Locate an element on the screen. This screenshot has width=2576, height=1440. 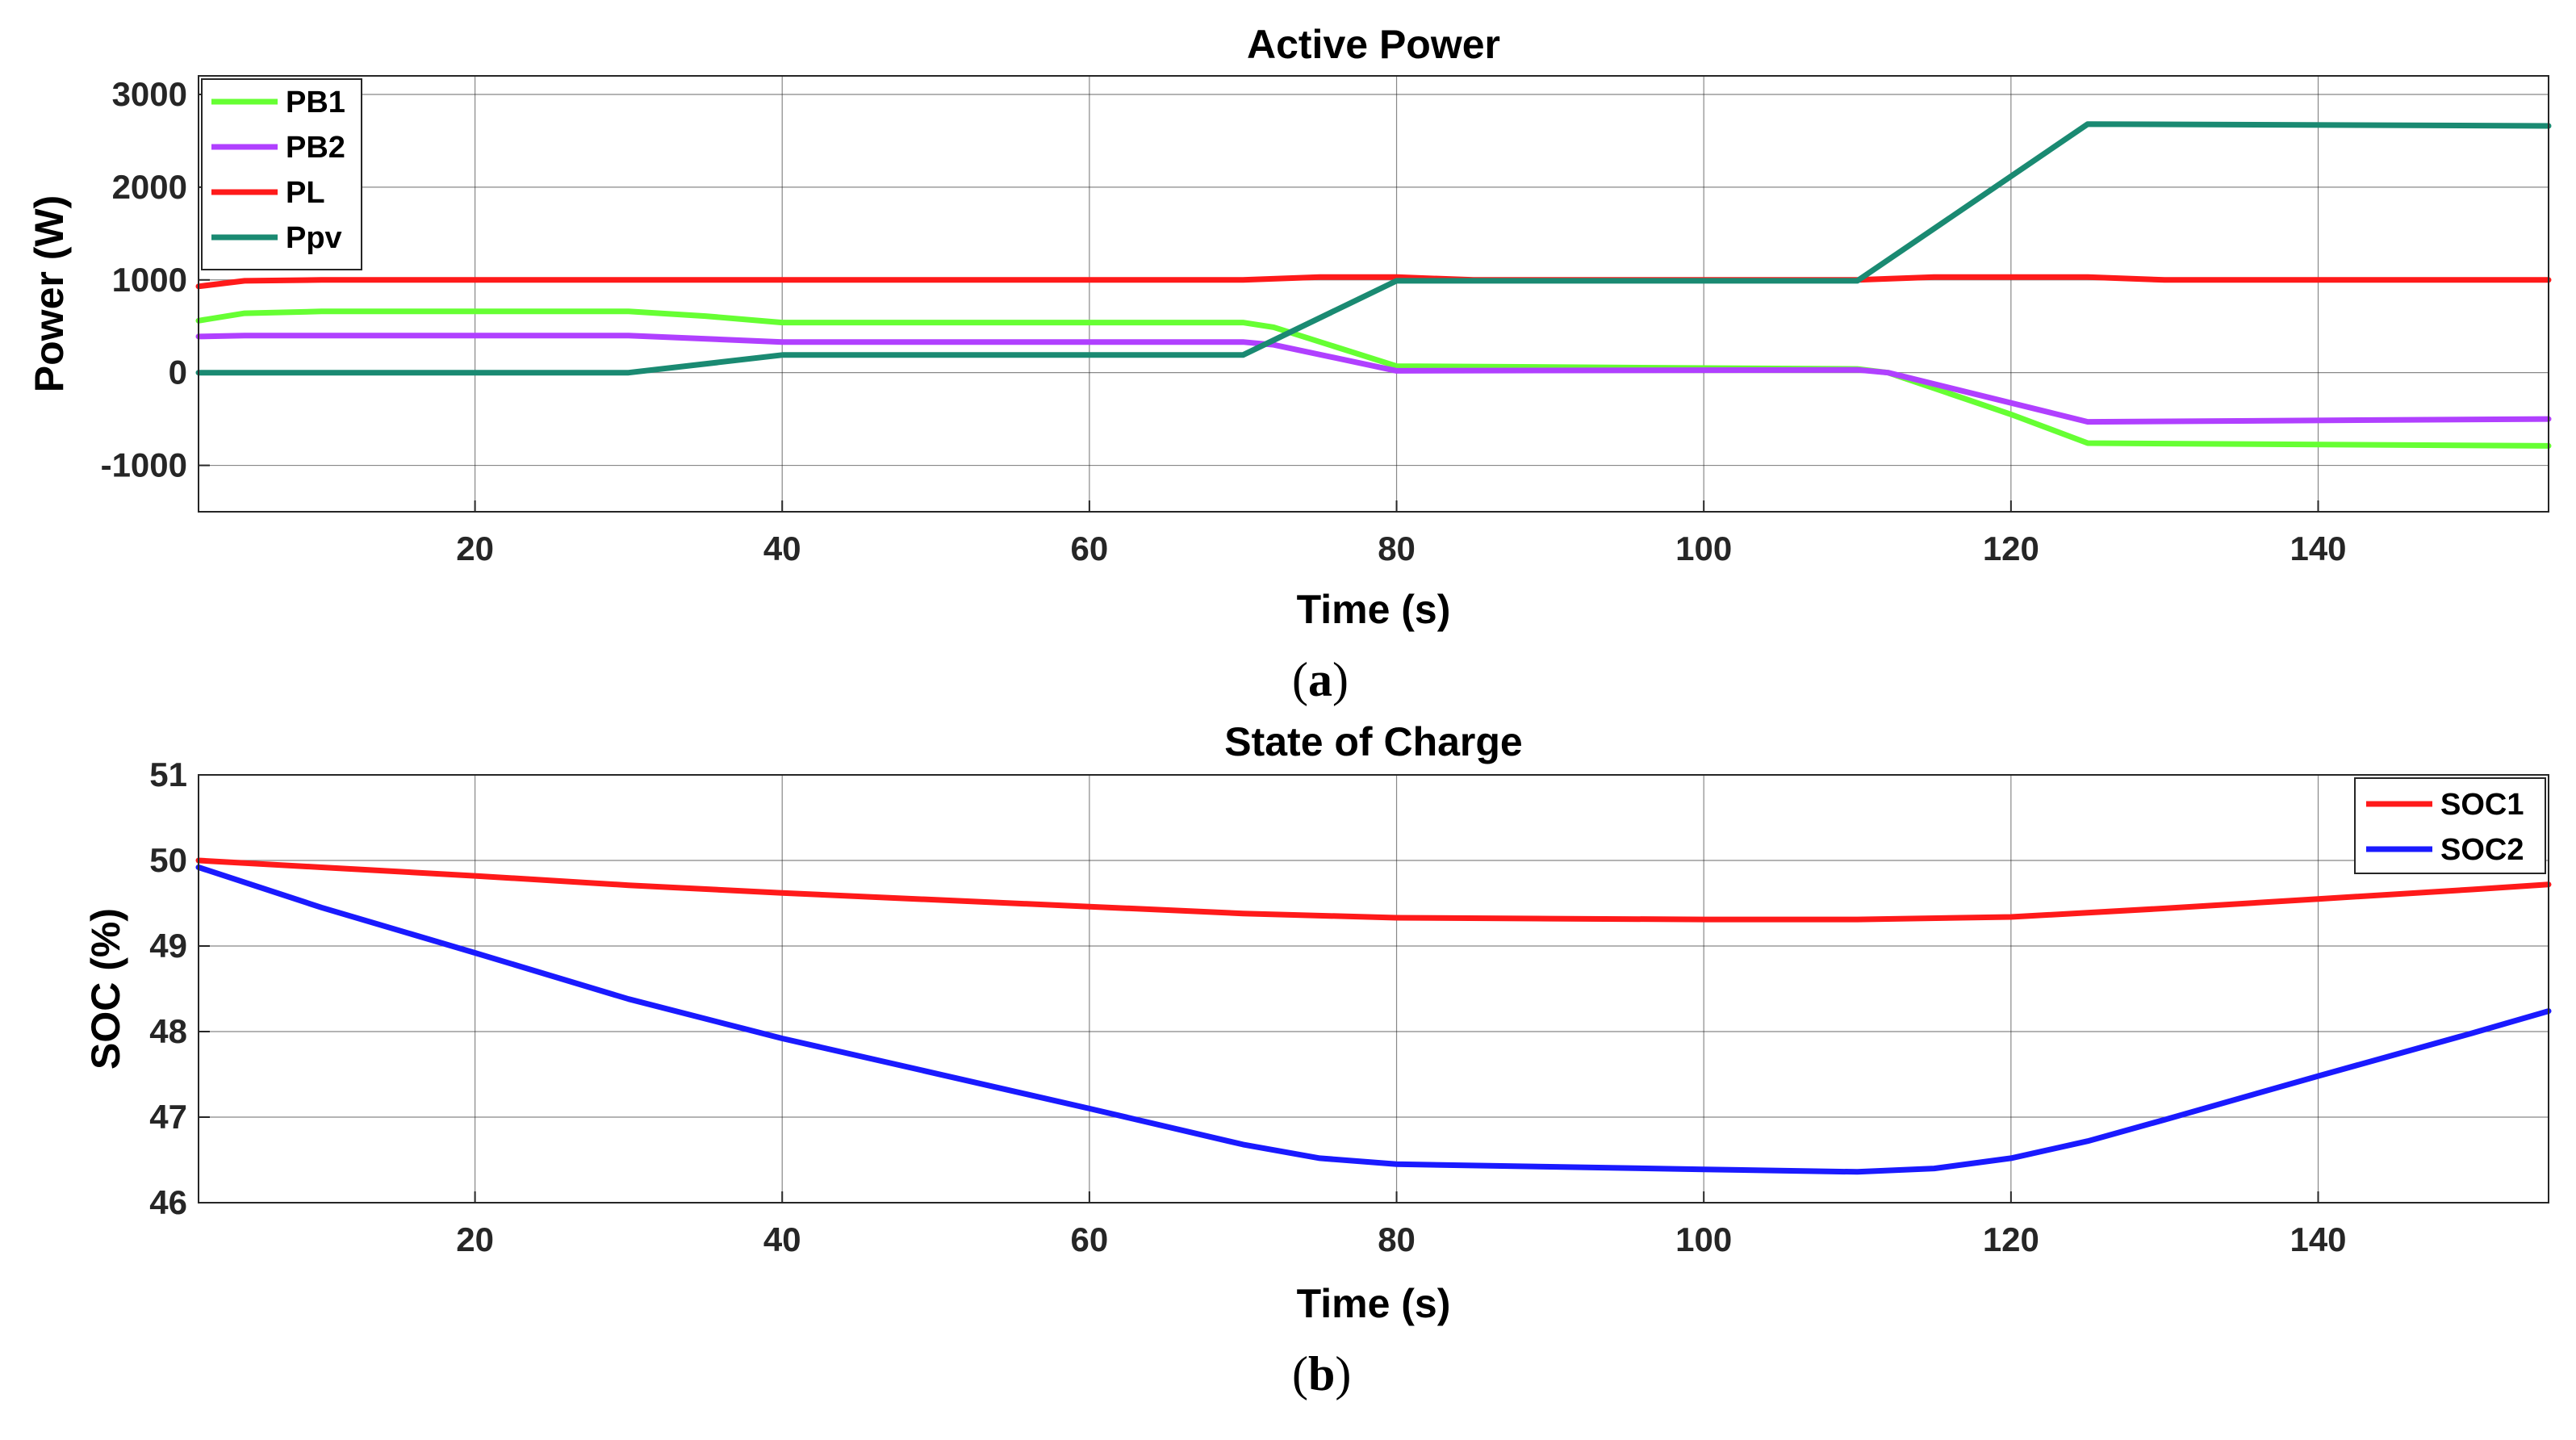
caption-letter: b is located at coordinates (1321, 1374).